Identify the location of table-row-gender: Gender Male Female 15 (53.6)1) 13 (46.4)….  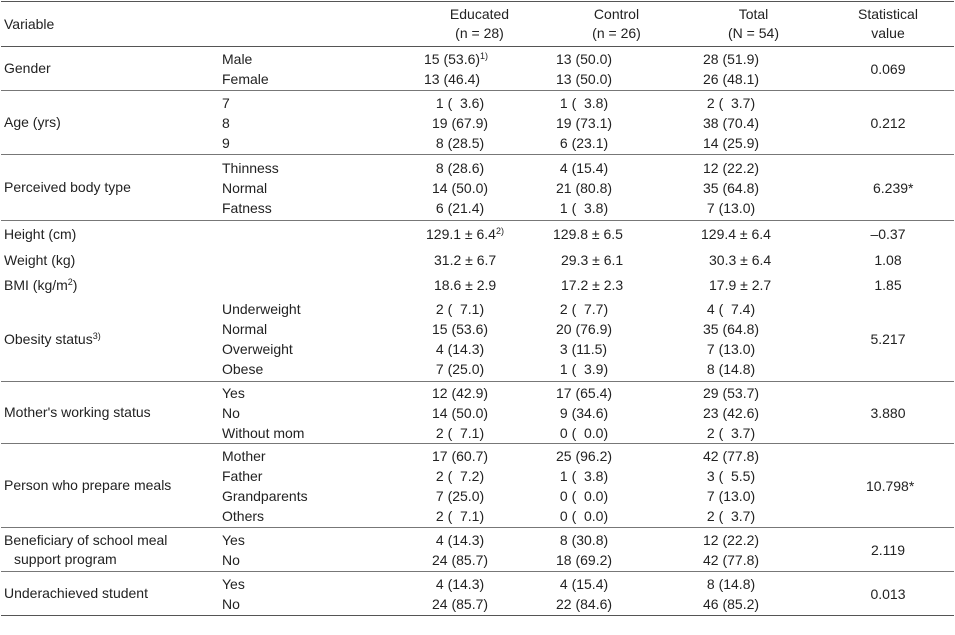
(477, 68).